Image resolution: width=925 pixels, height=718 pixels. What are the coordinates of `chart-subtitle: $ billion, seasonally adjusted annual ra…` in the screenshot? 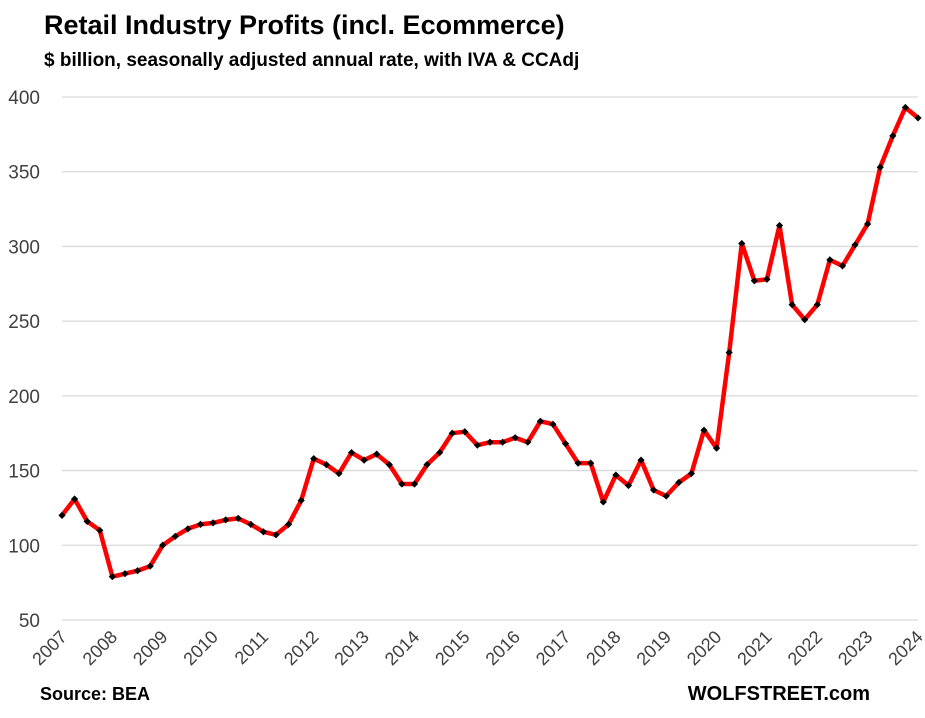 It's located at (312, 60).